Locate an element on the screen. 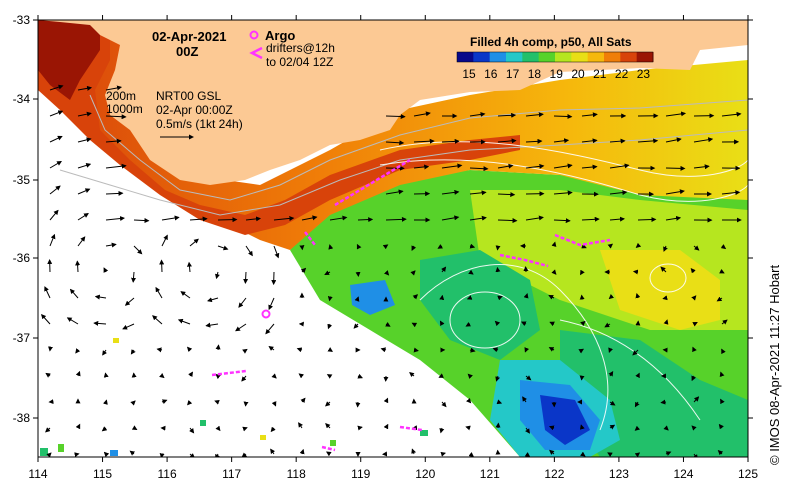 The image size is (790, 492). isobath-1000m-label: 1000m is located at coordinates (124, 109).